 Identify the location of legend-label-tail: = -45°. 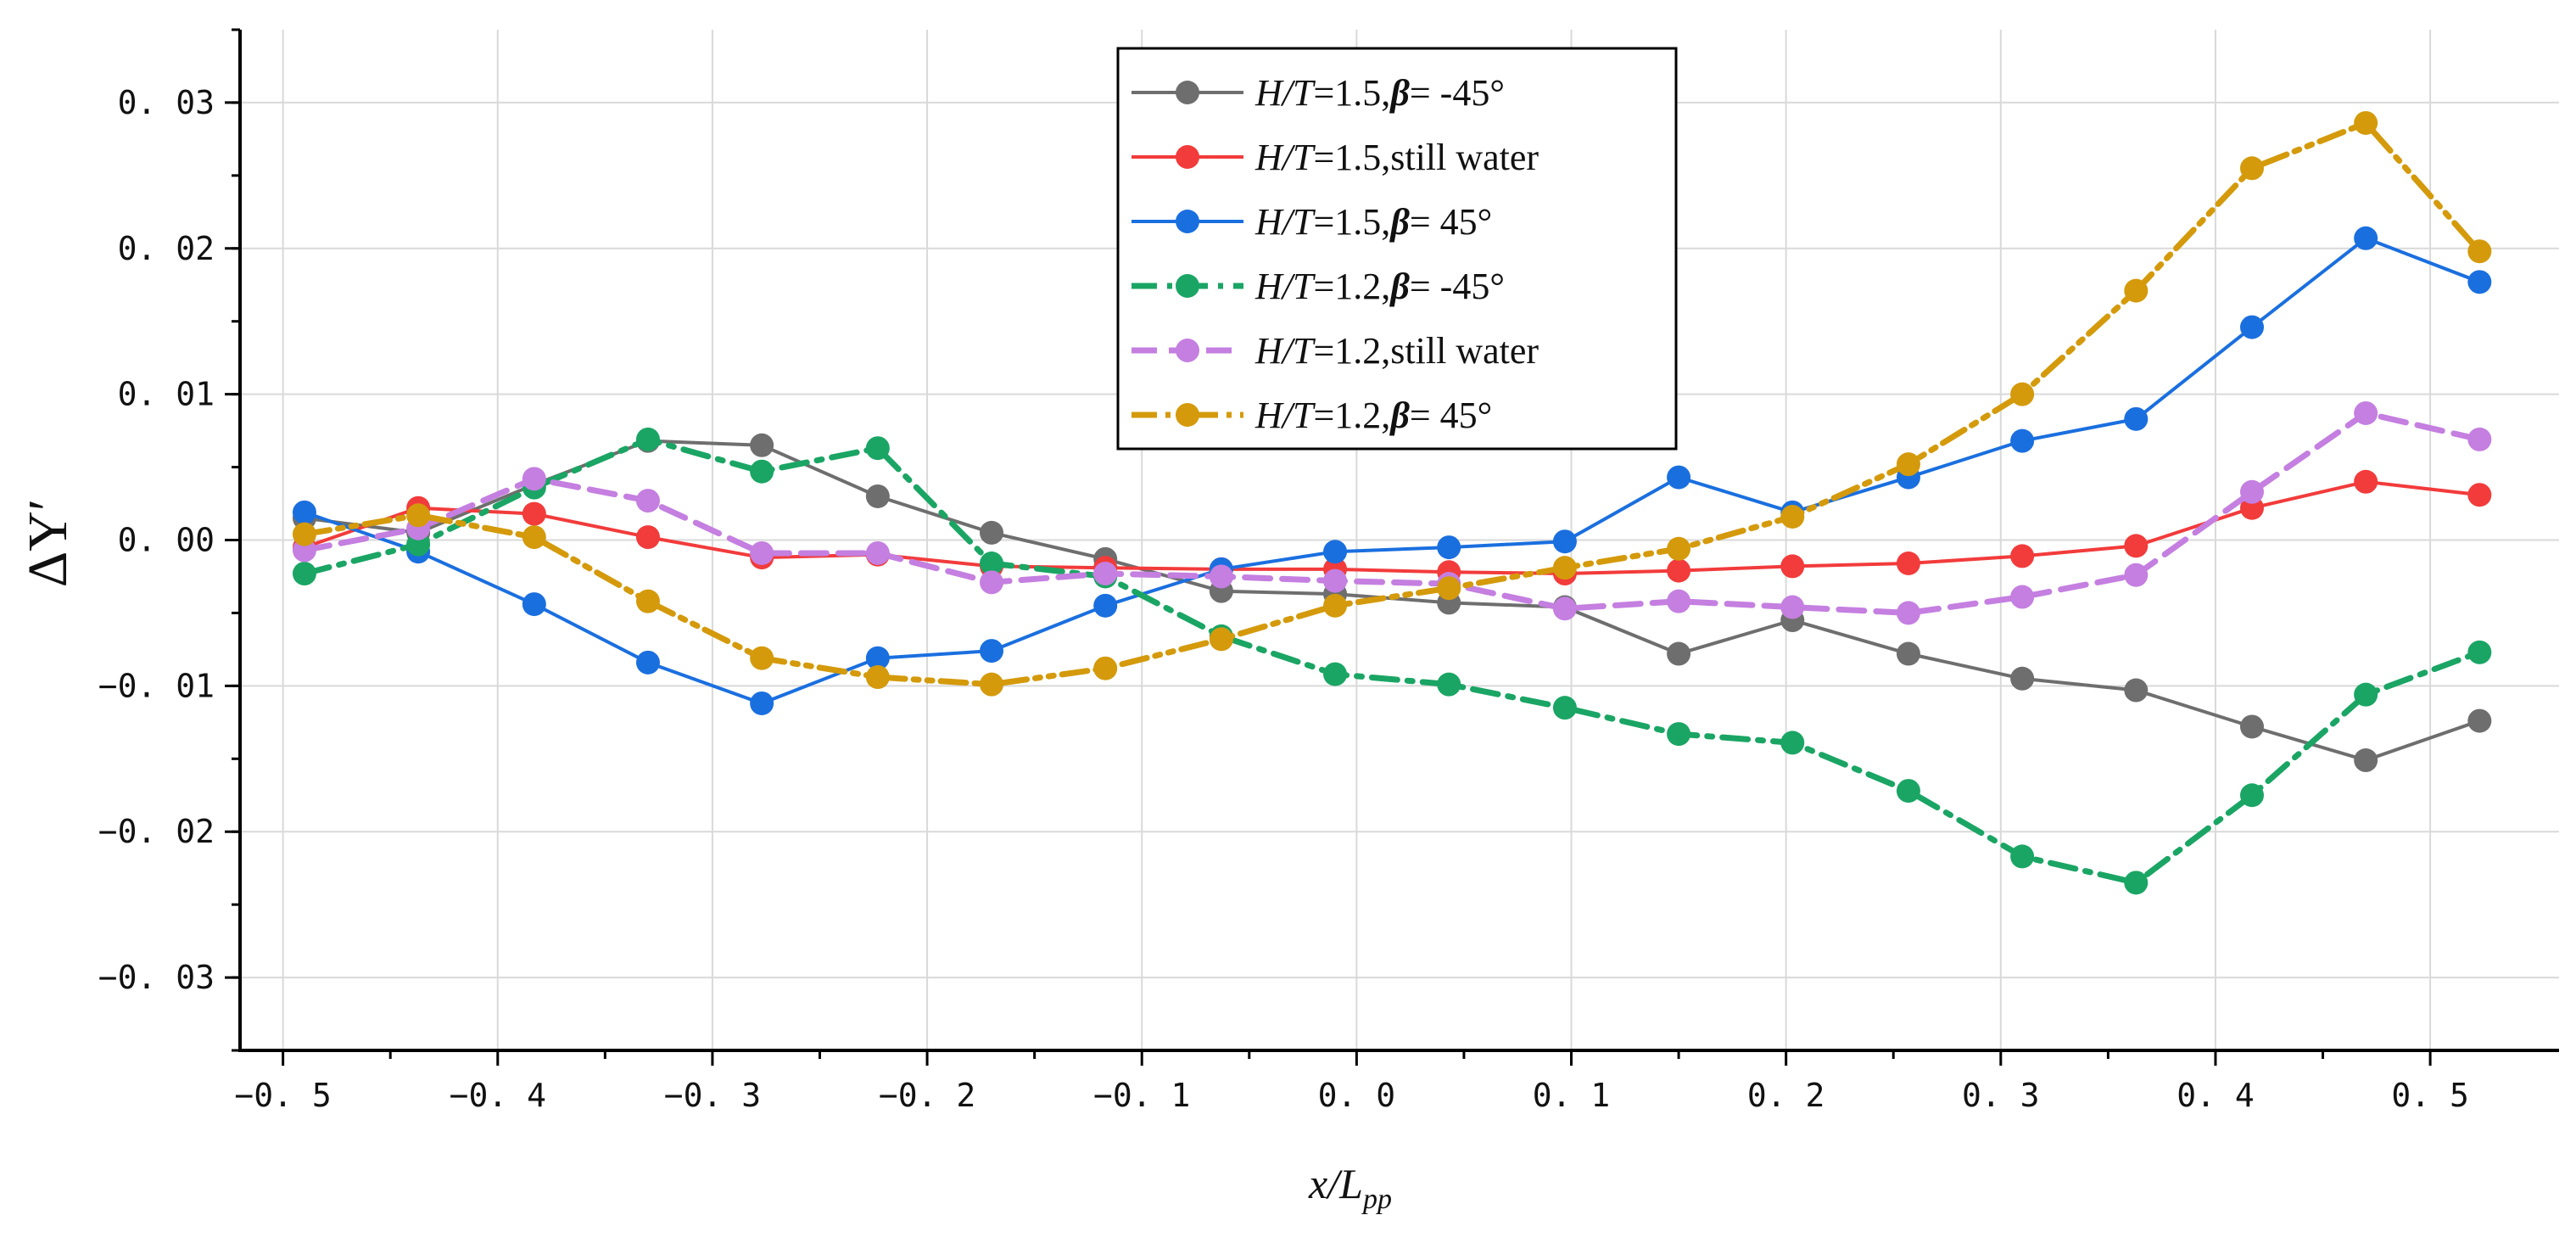
(1457, 93).